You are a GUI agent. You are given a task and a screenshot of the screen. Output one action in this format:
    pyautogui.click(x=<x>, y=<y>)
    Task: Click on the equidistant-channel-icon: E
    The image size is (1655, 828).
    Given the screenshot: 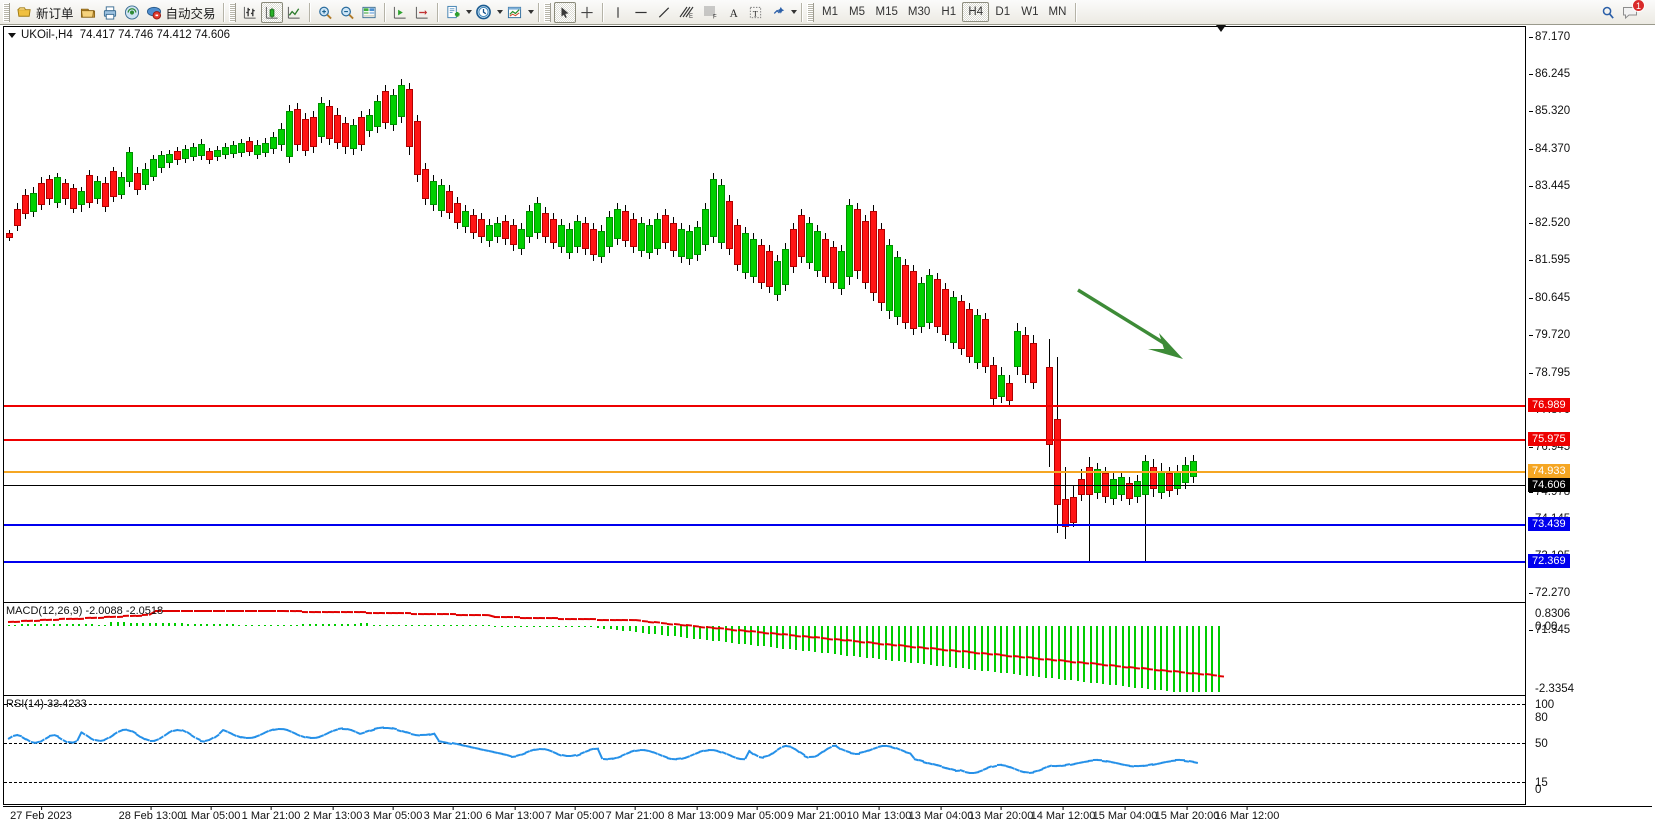 What is the action you would take?
    pyautogui.click(x=687, y=12)
    